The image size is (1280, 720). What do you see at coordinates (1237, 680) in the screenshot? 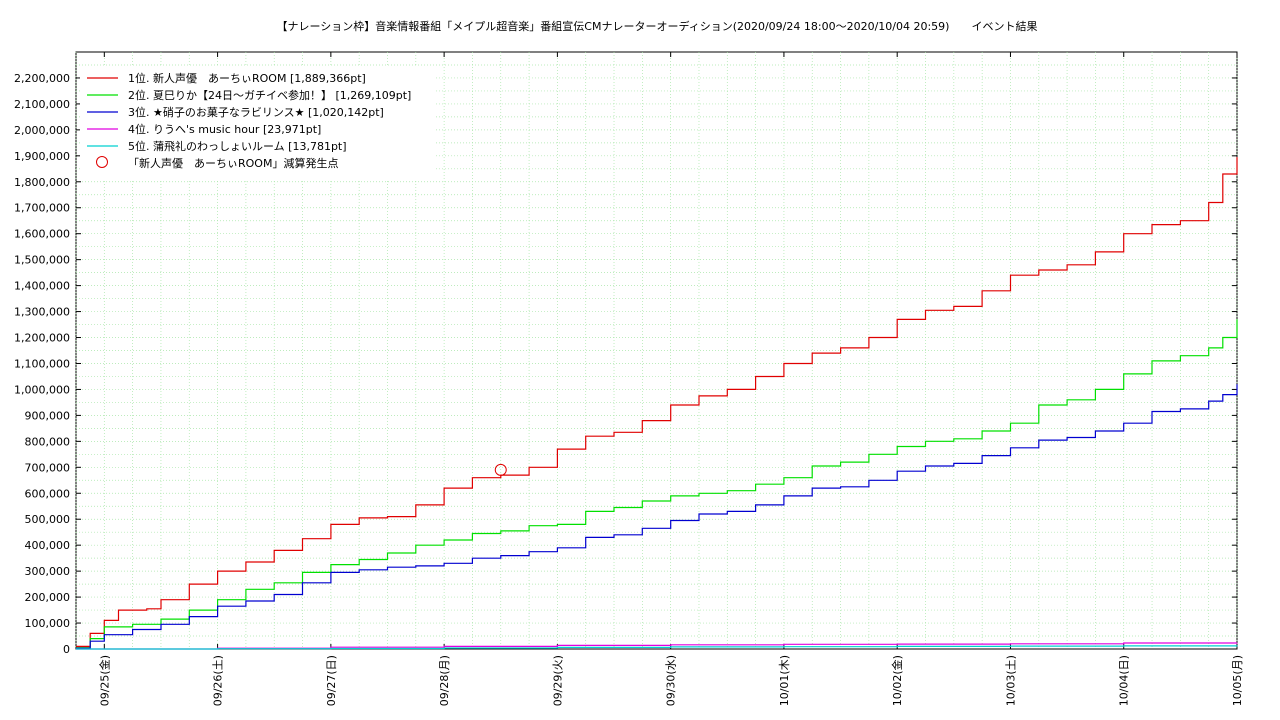
I see `x-tick-label: 10/05(月)` at bounding box center [1237, 680].